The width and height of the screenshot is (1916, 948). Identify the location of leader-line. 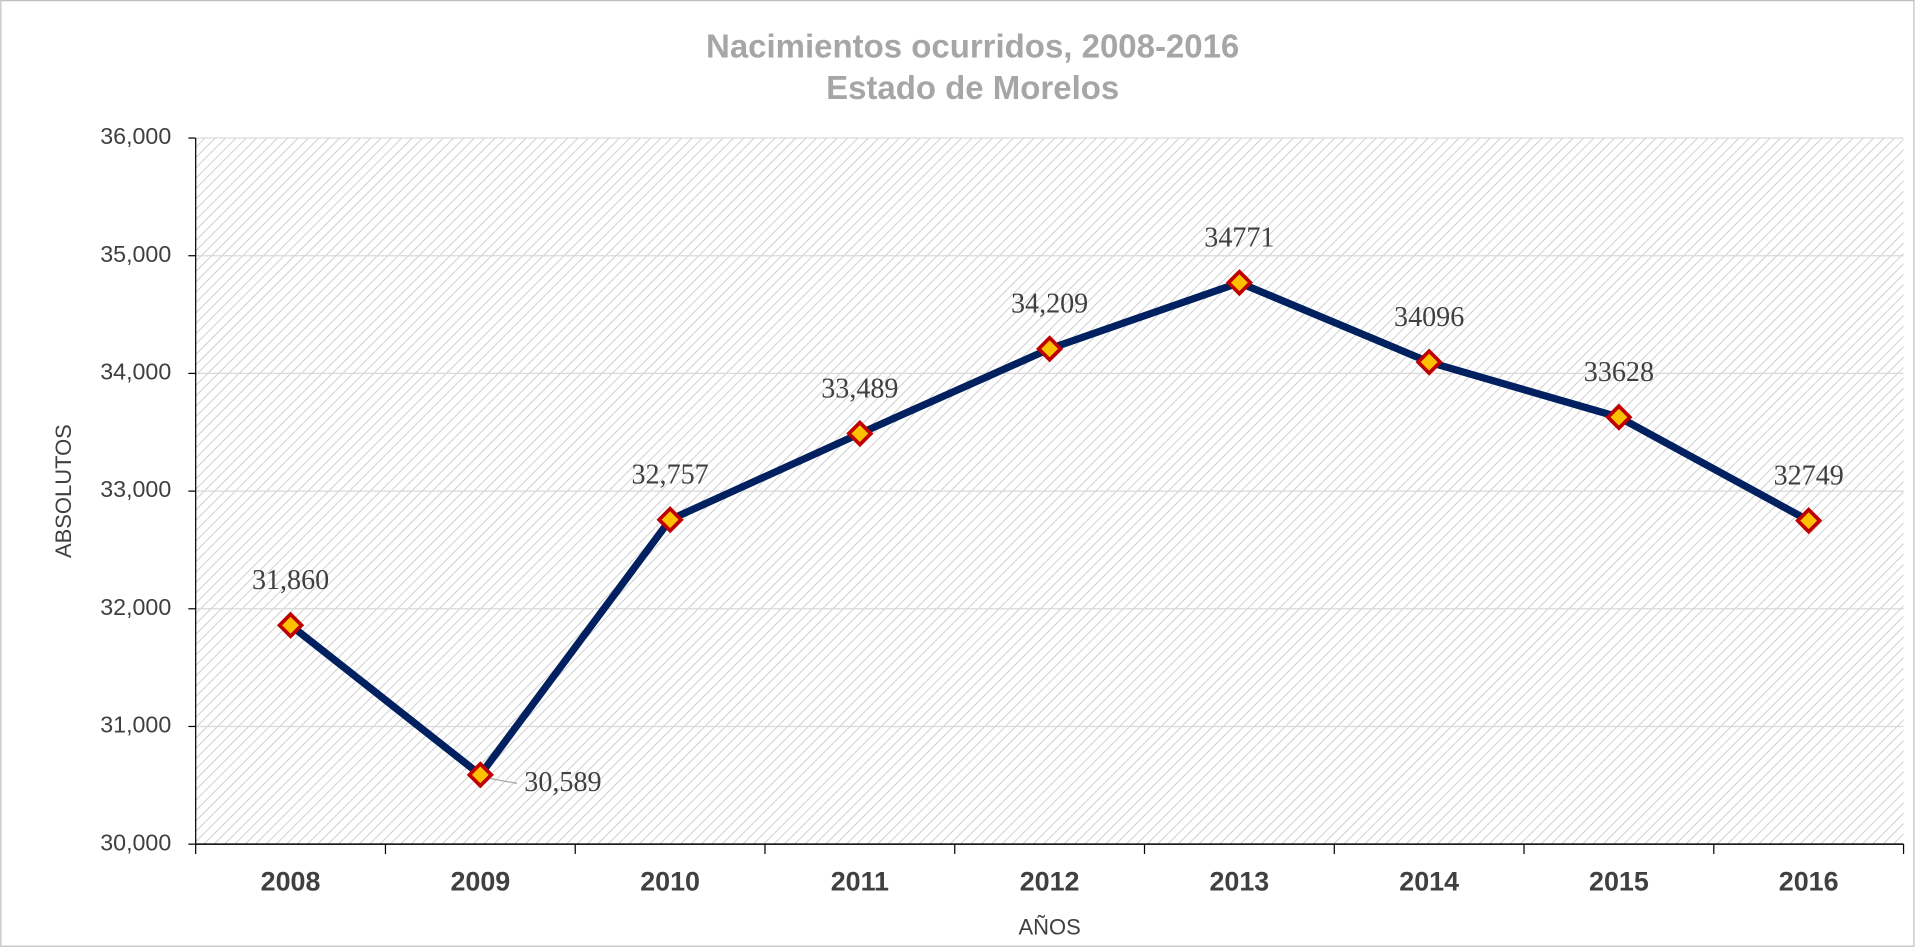
(503, 780).